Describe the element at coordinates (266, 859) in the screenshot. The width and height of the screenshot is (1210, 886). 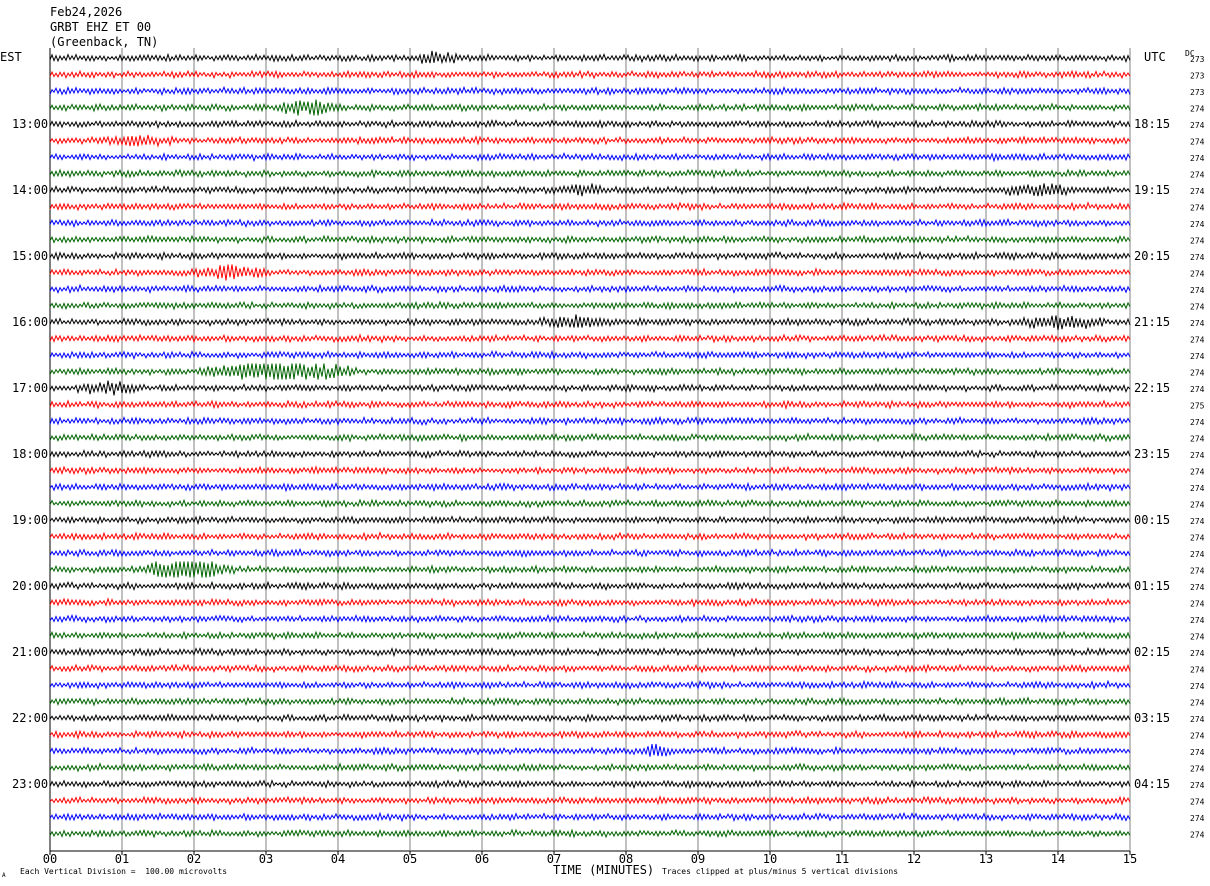
I see `x-tick-label: 03` at that location.